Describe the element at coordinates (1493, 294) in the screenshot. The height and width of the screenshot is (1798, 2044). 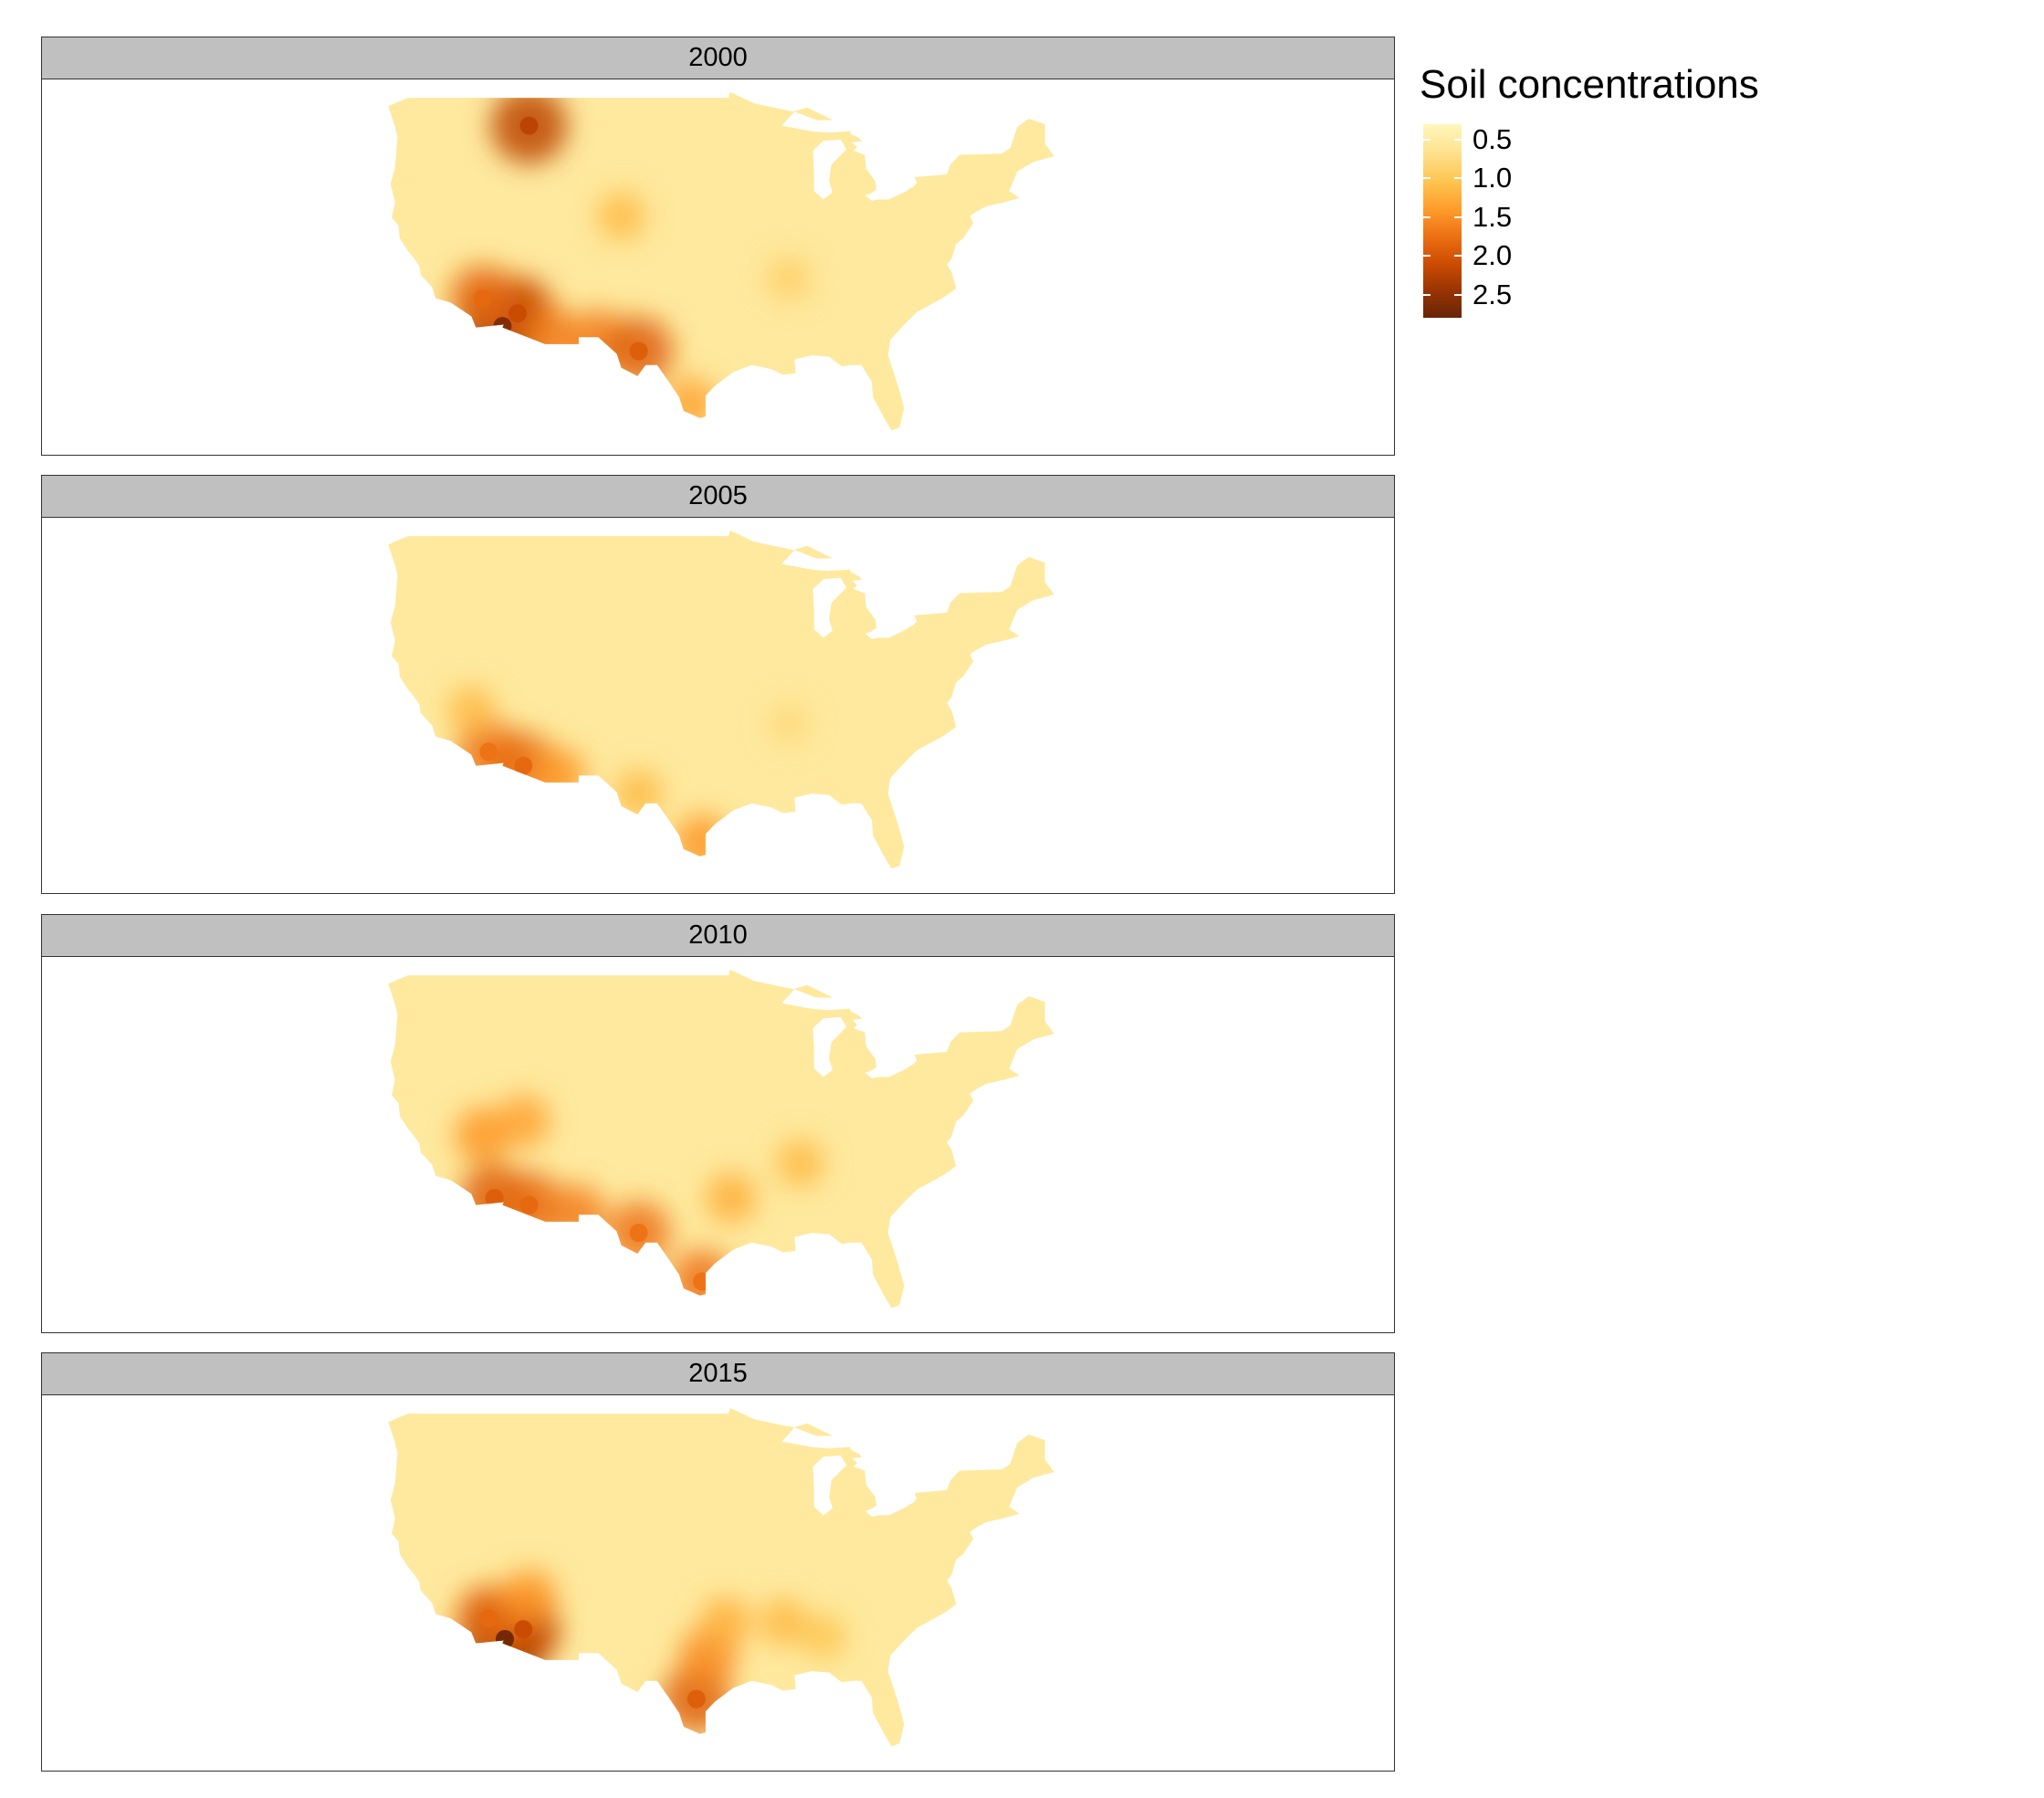
I see `legend-tick-label: 2.5` at that location.